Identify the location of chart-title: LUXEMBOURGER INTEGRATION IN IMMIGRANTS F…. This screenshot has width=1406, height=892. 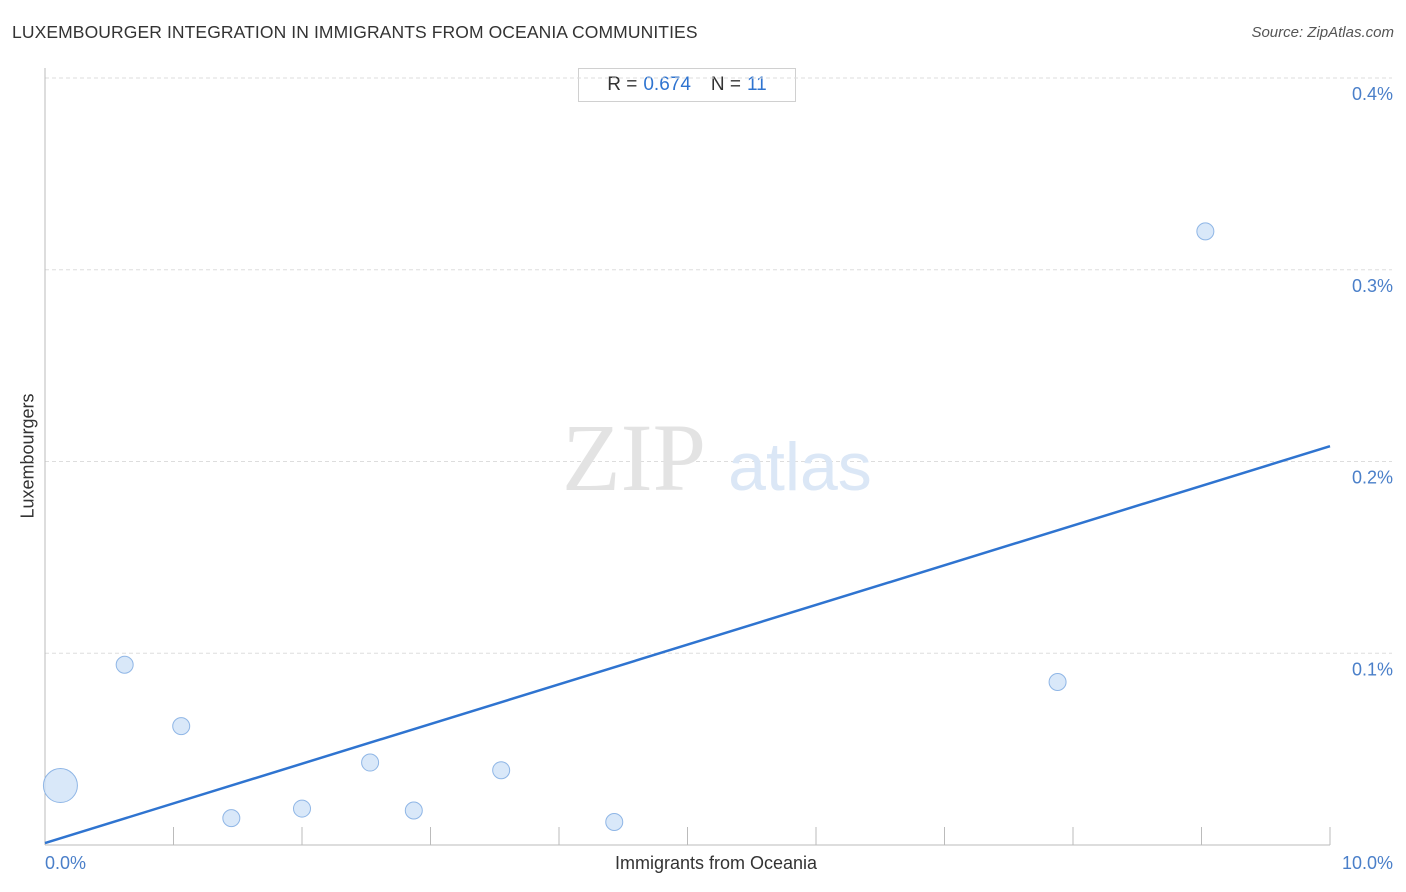
(355, 32).